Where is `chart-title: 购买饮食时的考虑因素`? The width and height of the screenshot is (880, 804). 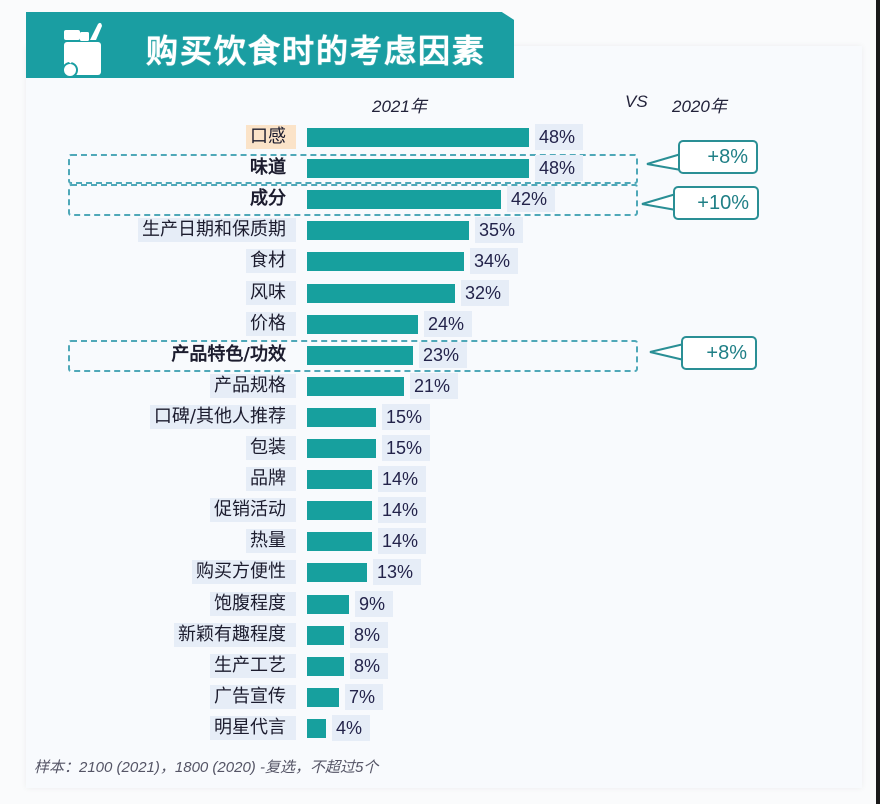 chart-title: 购买饮食时的考虑因素 is located at coordinates (316, 51).